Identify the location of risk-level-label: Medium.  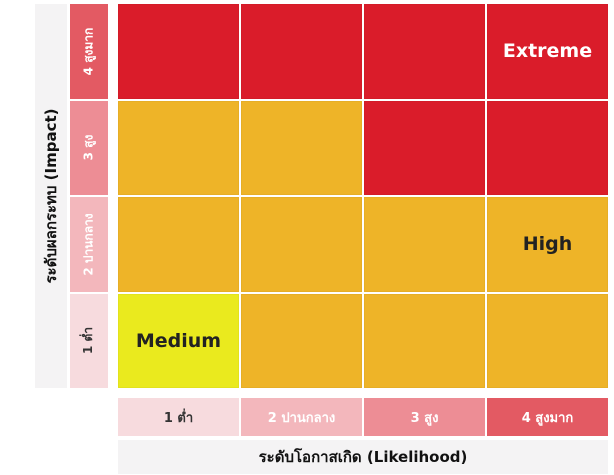
(178, 340).